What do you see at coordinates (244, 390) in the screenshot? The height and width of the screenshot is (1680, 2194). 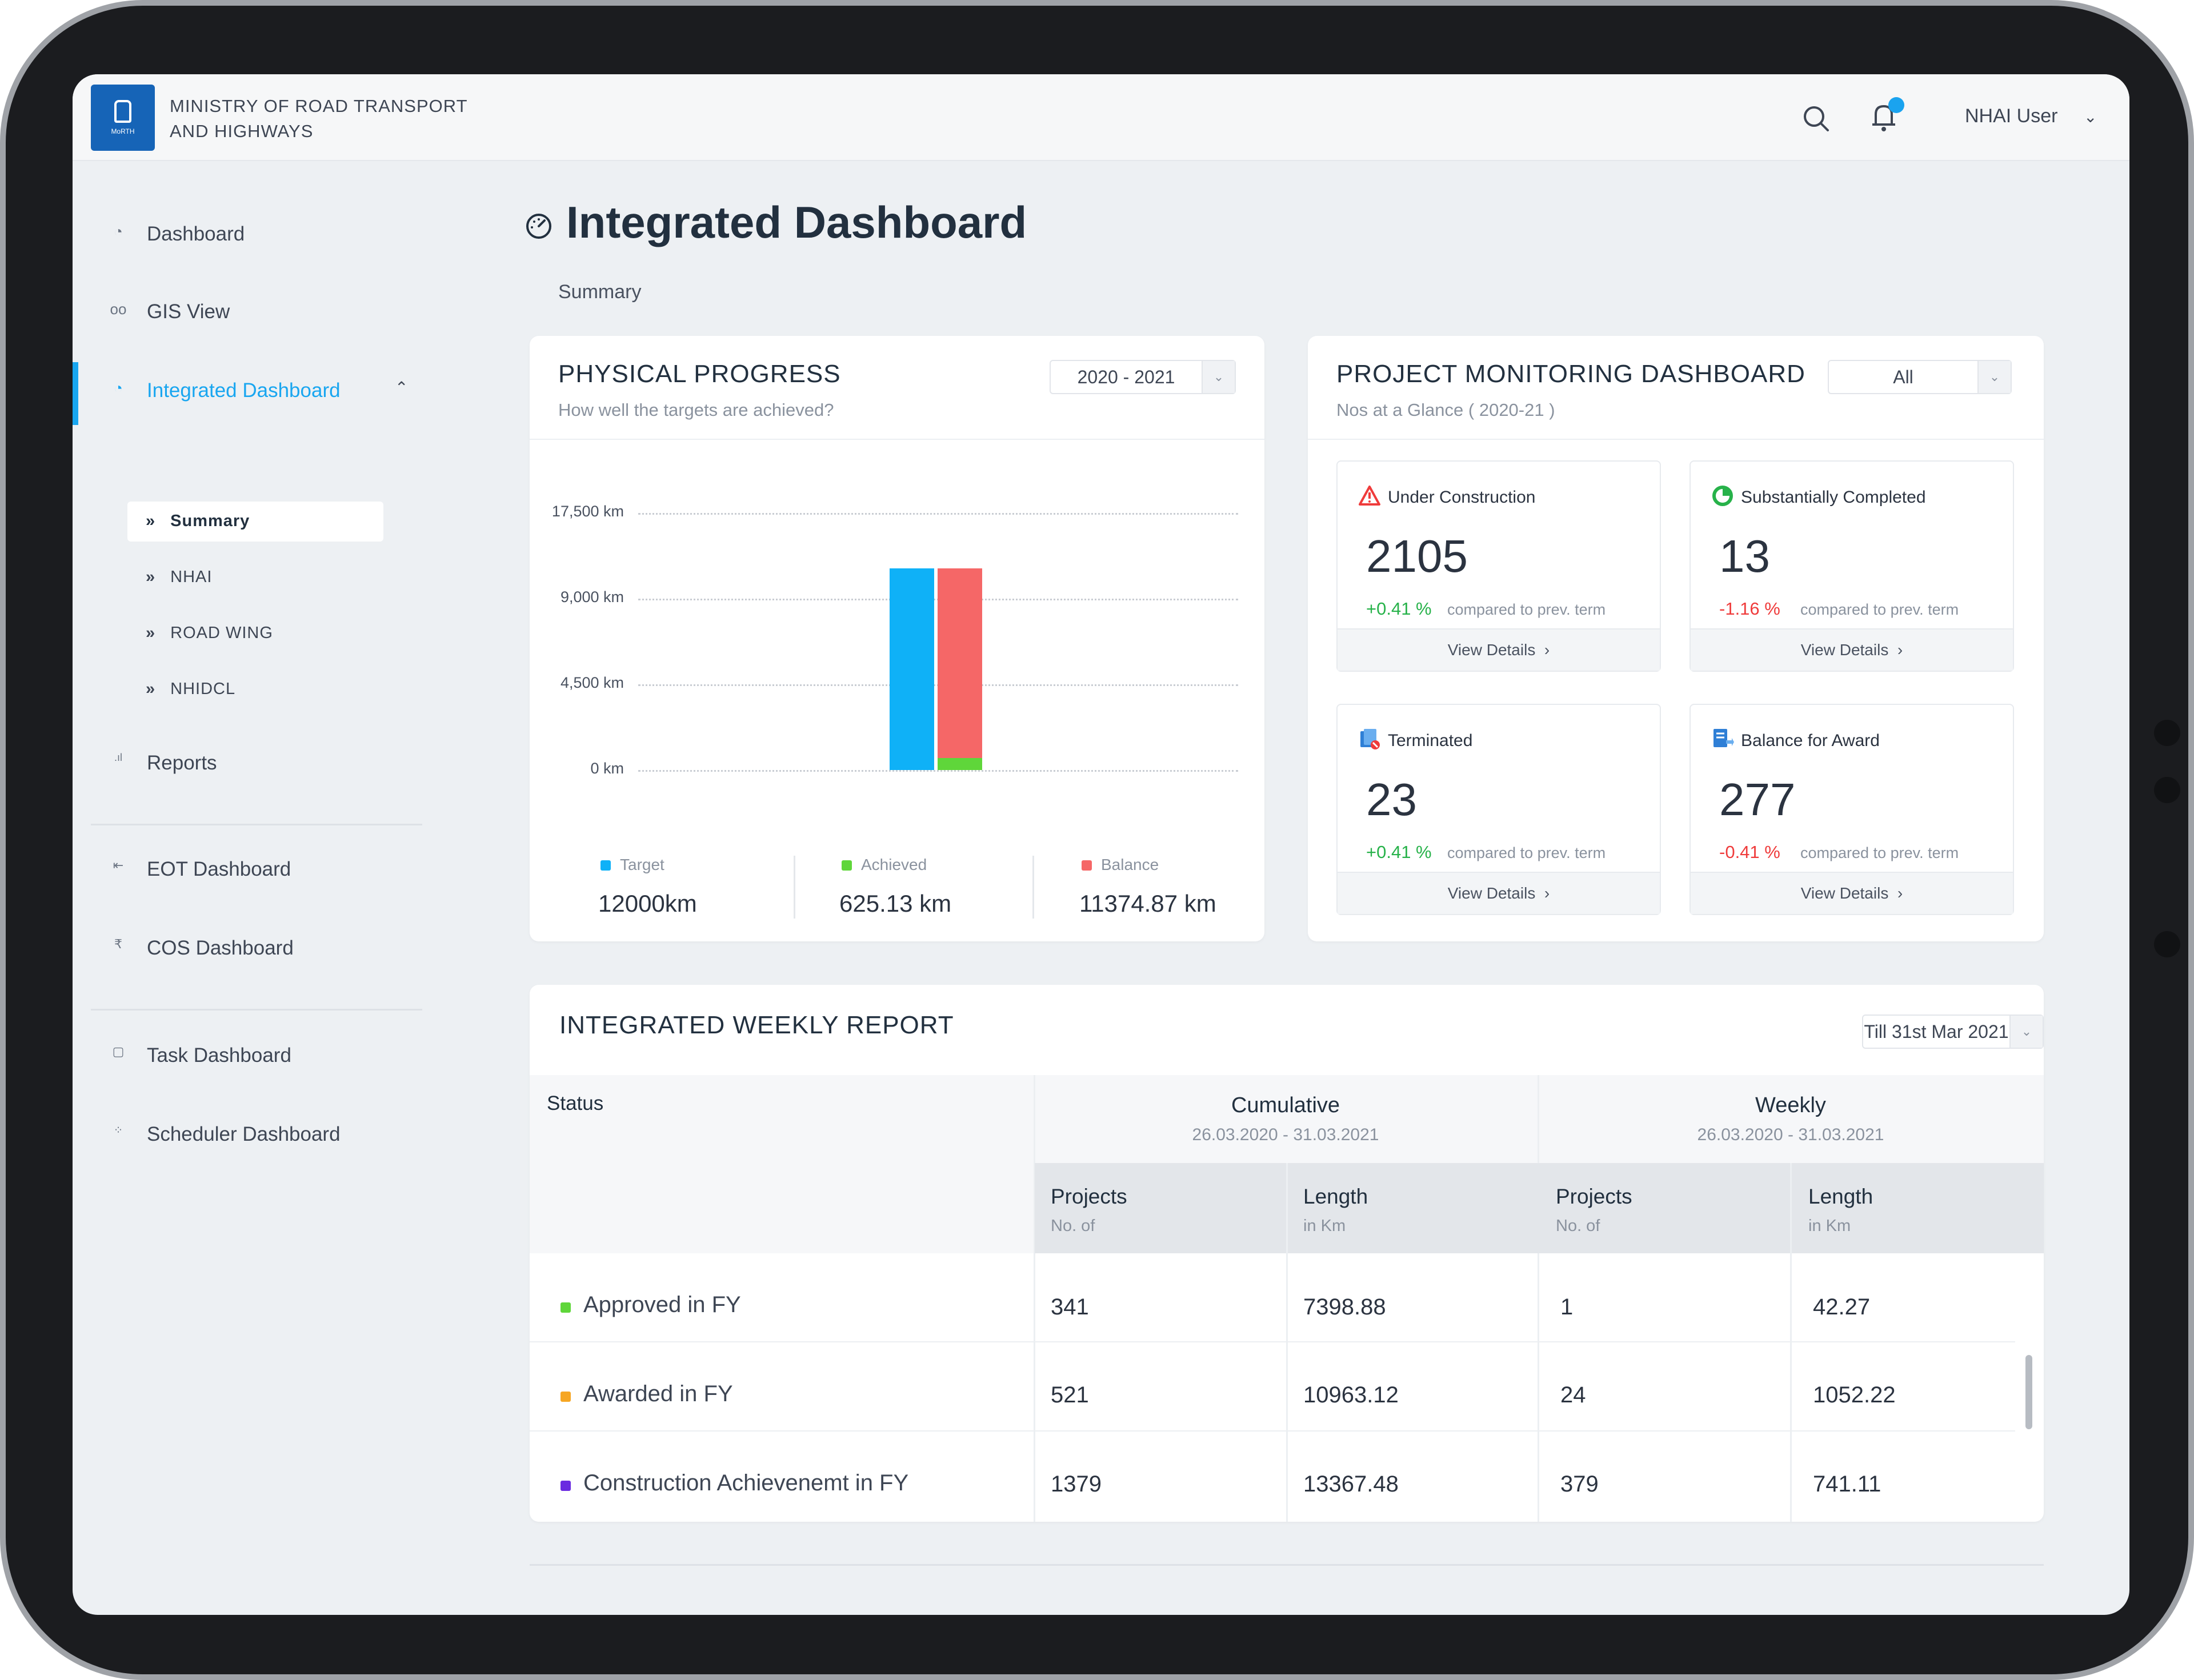 I see `sidebar-item-integrated-dashboard: Integrated Dashboard` at bounding box center [244, 390].